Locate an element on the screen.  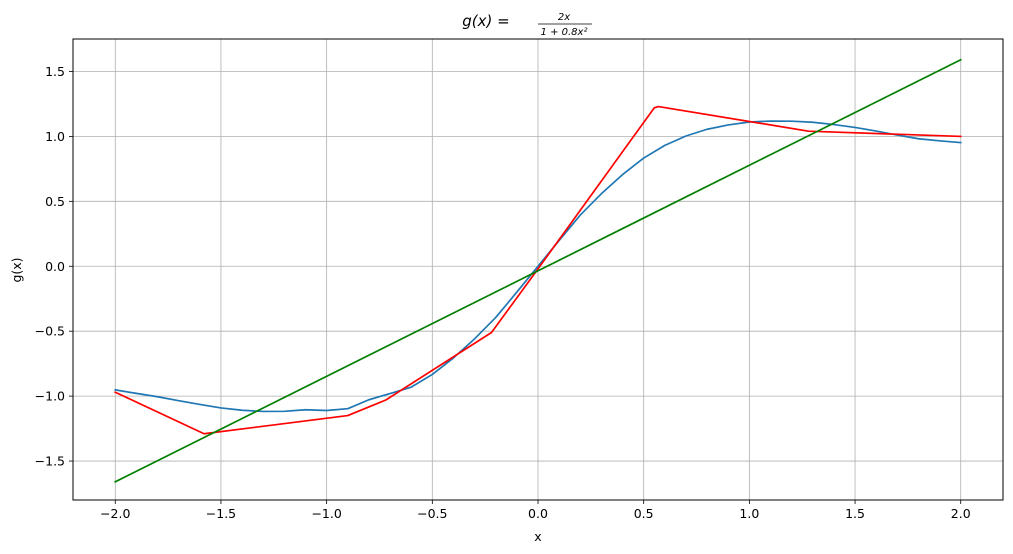
title-lhs: g(x) = is located at coordinates (485, 21).